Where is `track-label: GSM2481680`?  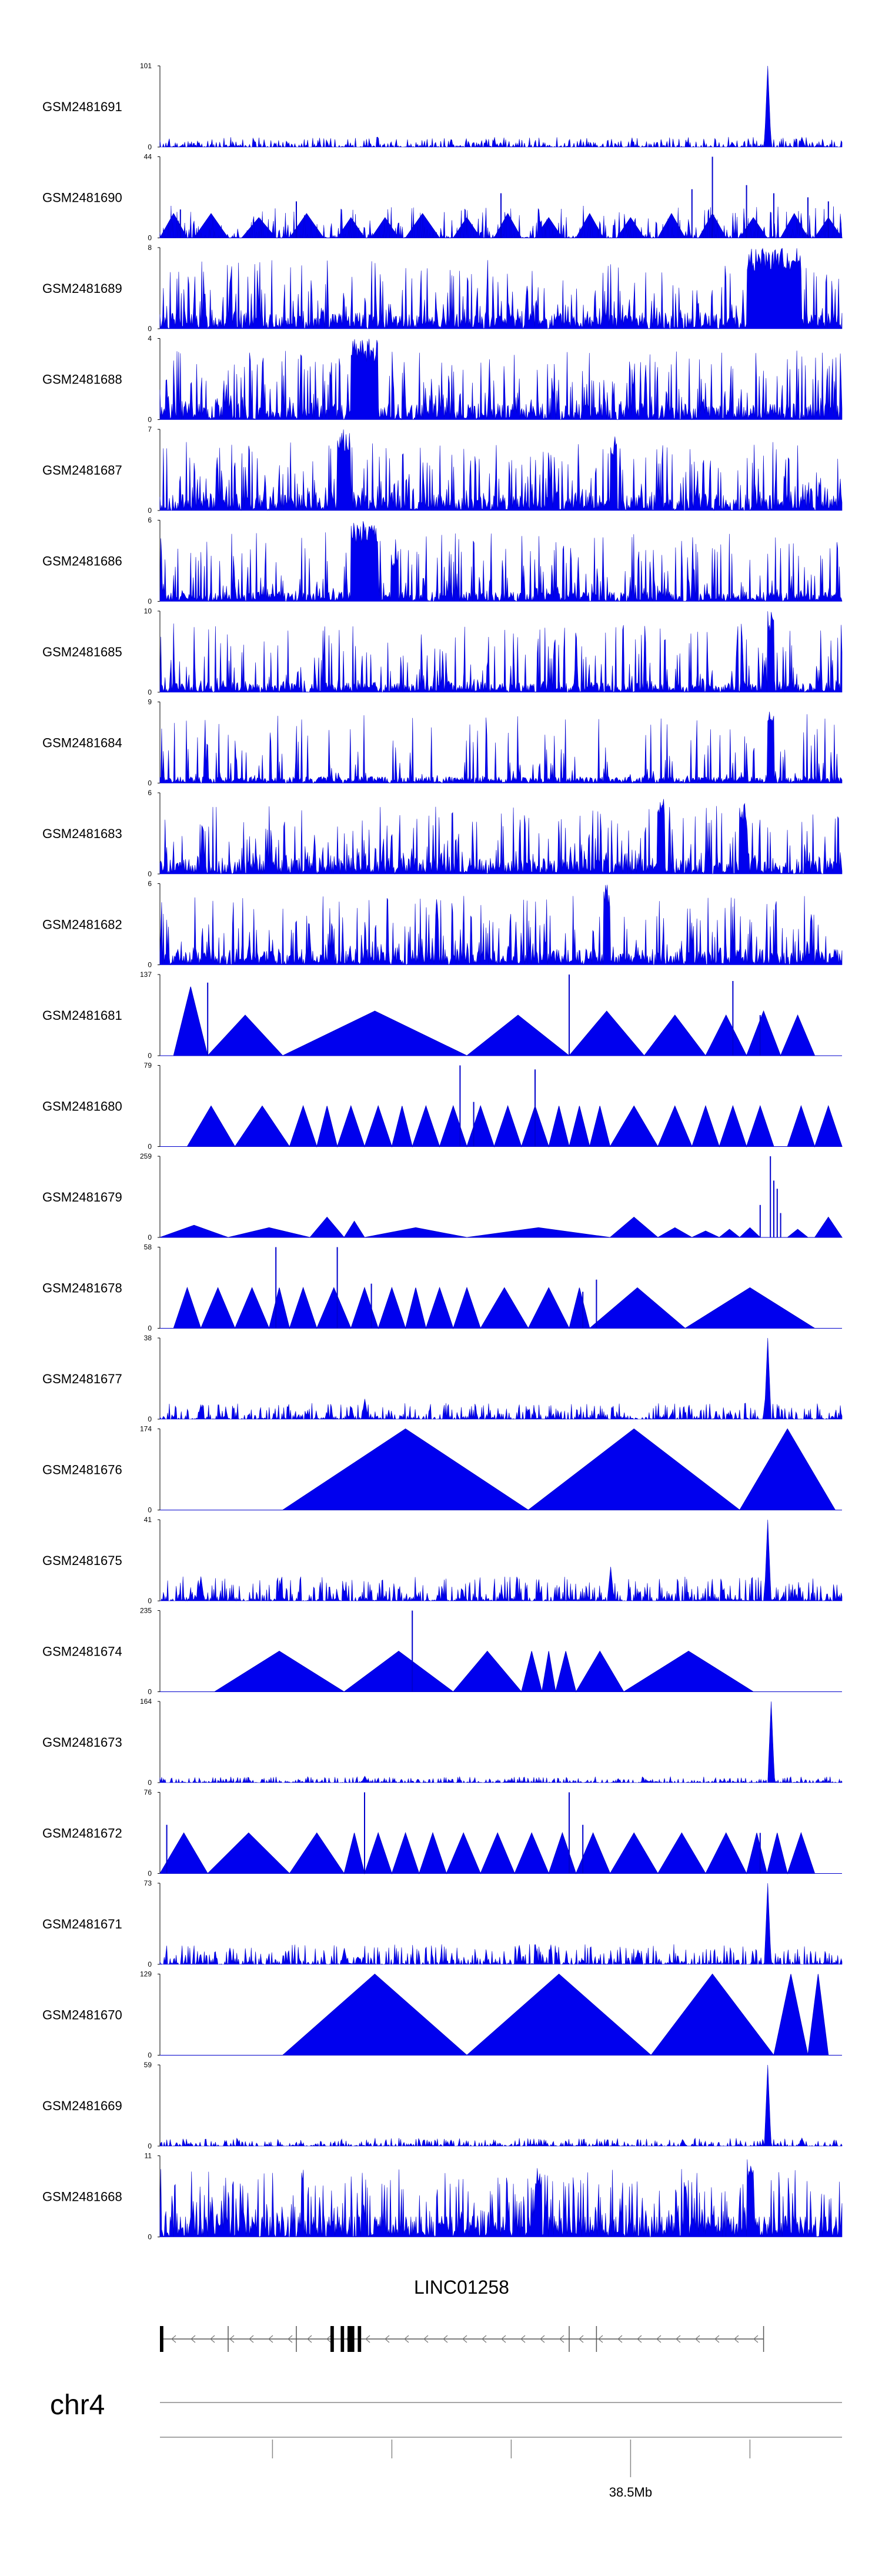 track-label: GSM2481680 is located at coordinates (82, 1106).